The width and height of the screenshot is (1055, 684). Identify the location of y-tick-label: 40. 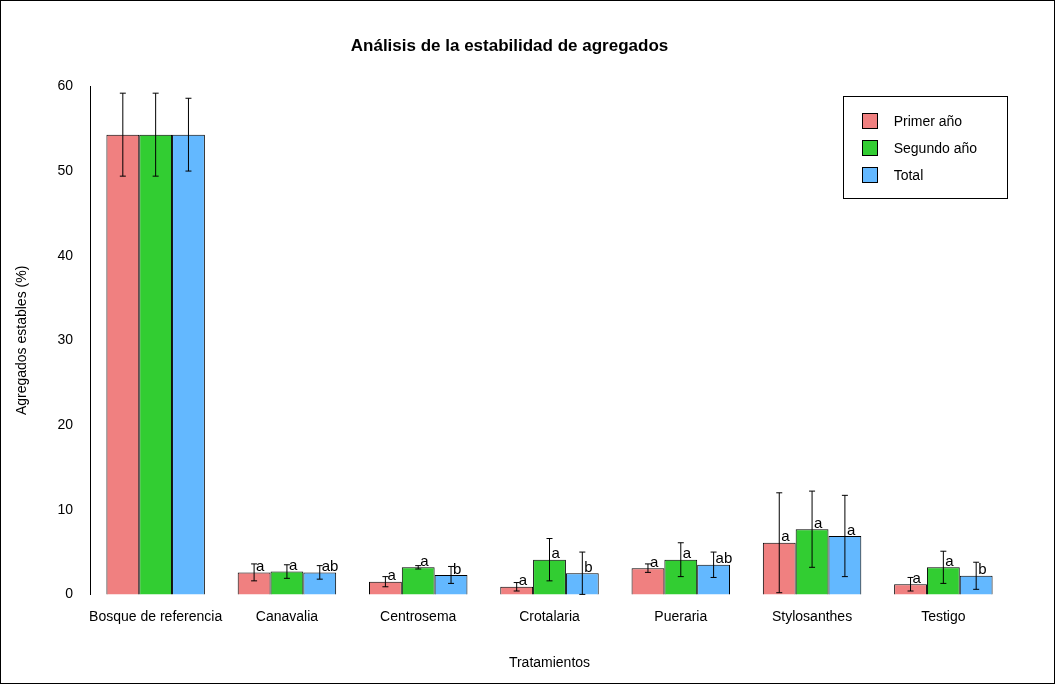
(65, 254).